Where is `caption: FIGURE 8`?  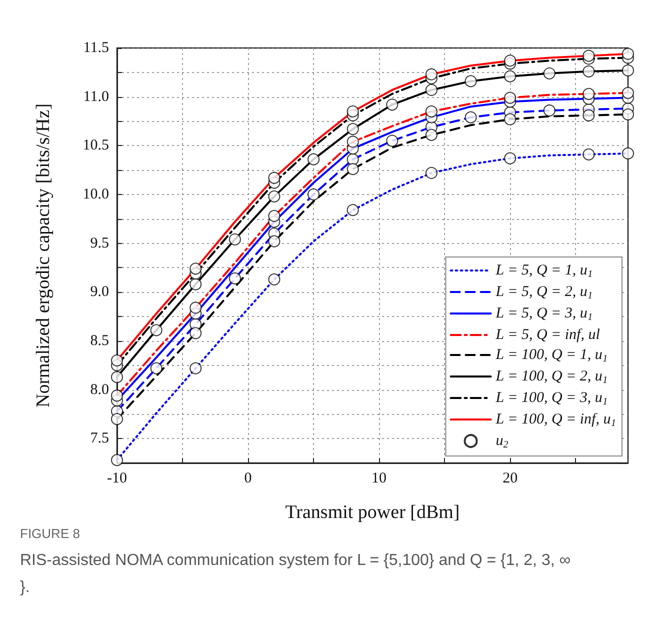
caption: FIGURE 8 is located at coordinates (50, 533).